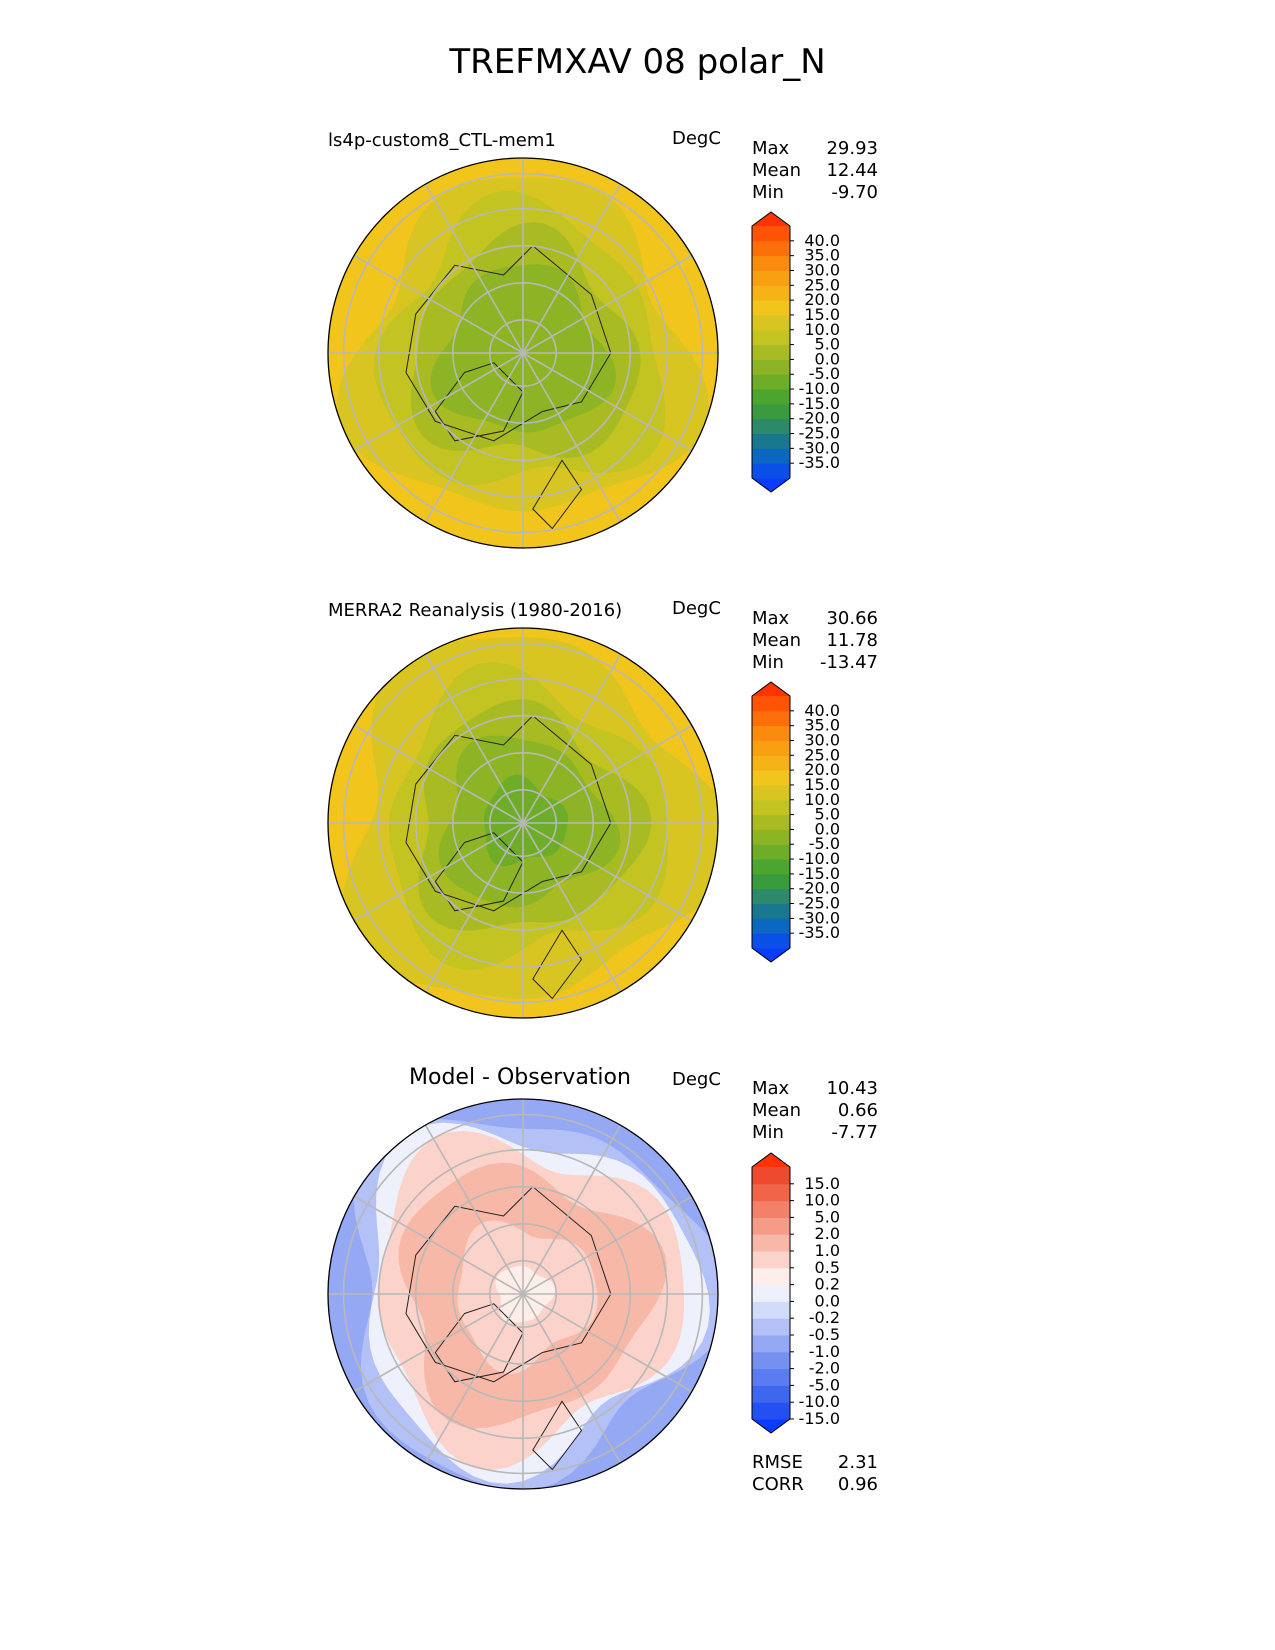 This screenshot has width=1275, height=1650. What do you see at coordinates (822, 754) in the screenshot?
I see `colorbar-tick-label: 25.0` at bounding box center [822, 754].